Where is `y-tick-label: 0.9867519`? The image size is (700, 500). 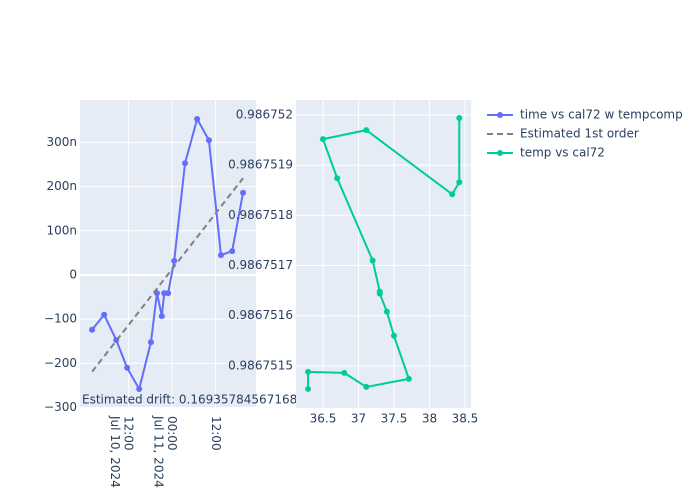
y-tick-label: 0.9867519 is located at coordinates (260, 165).